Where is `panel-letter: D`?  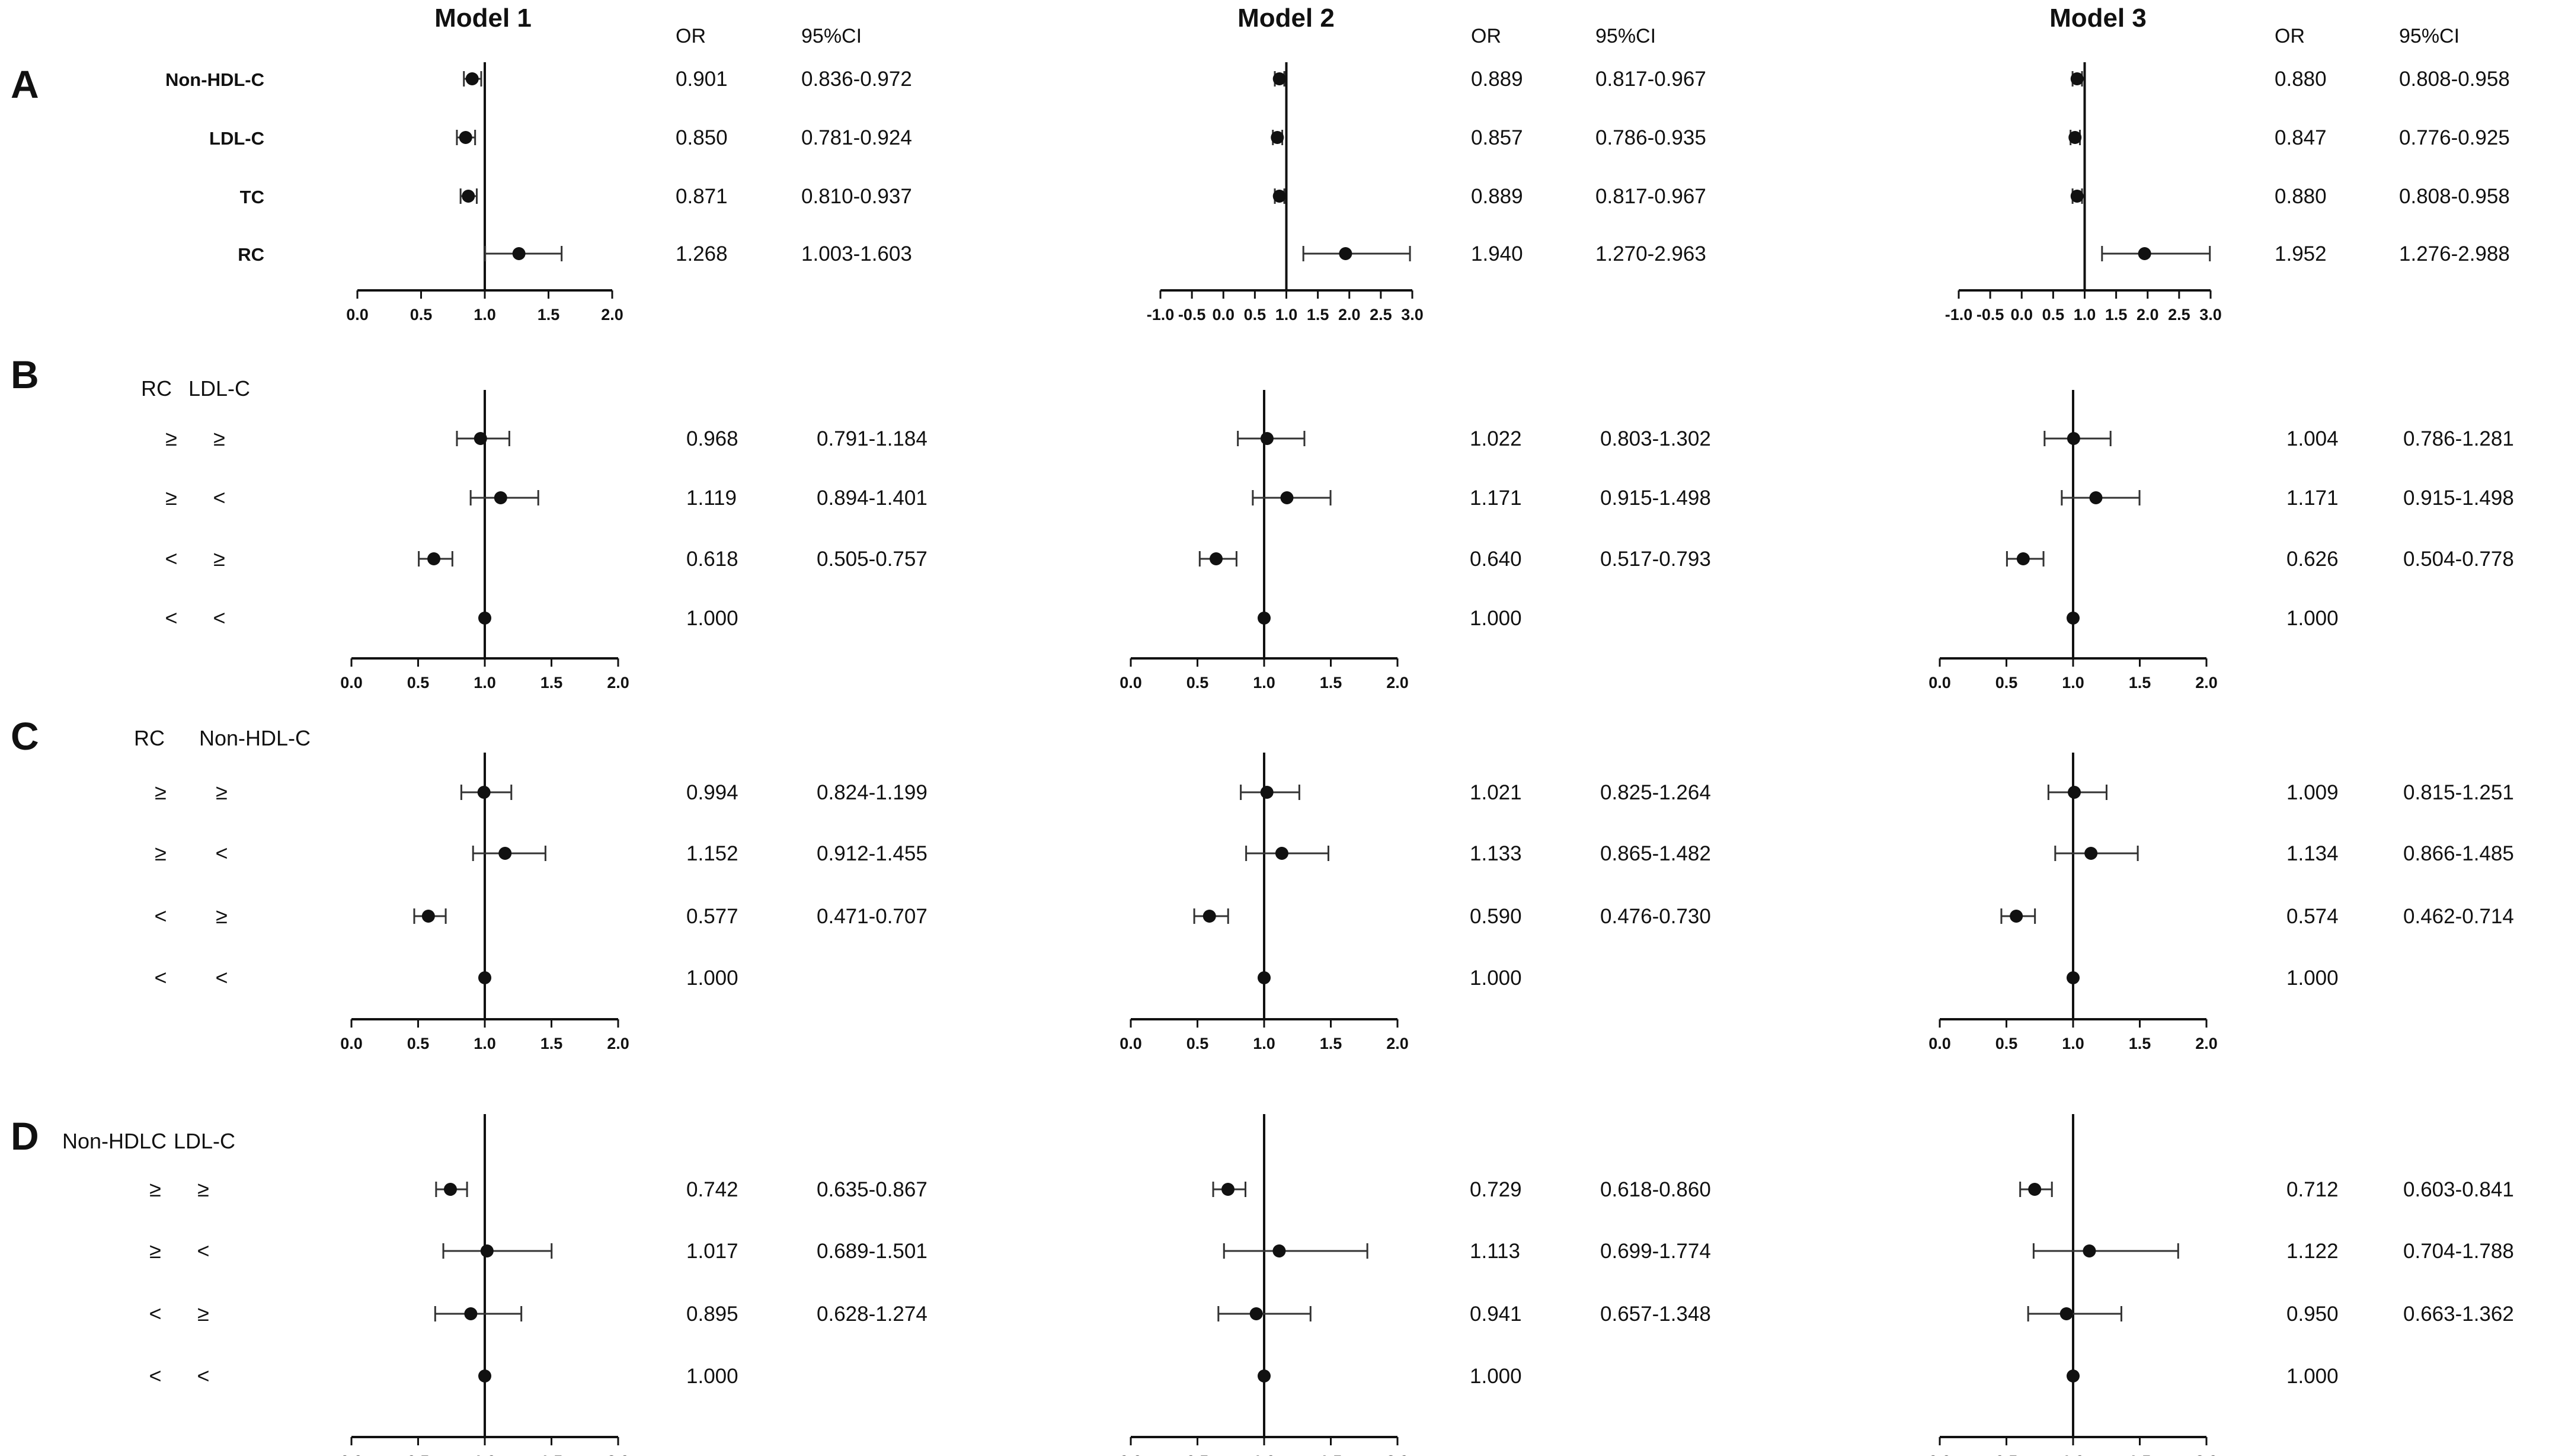 panel-letter: D is located at coordinates (25, 1136).